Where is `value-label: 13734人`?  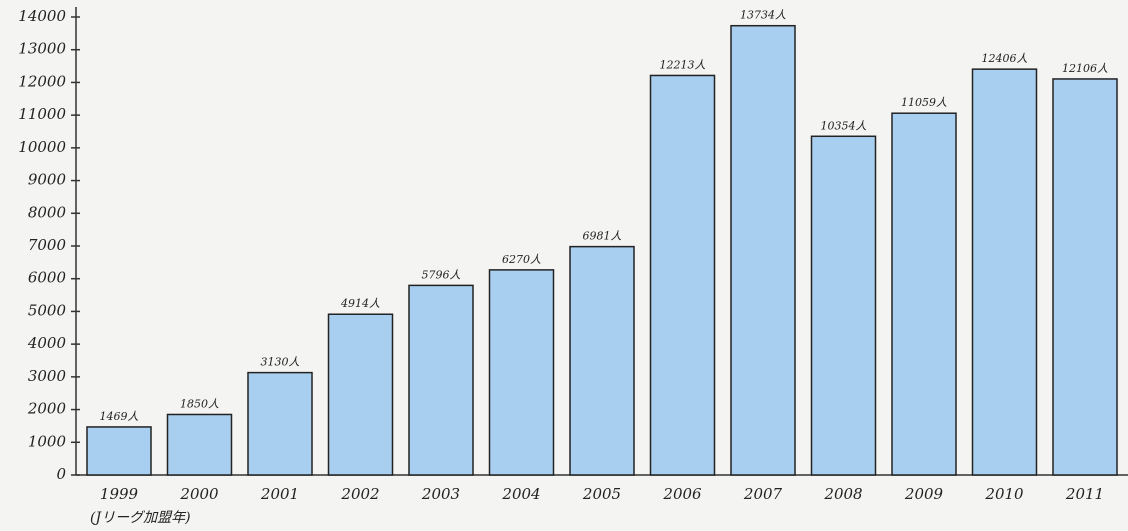
value-label: 13734人 is located at coordinates (763, 15).